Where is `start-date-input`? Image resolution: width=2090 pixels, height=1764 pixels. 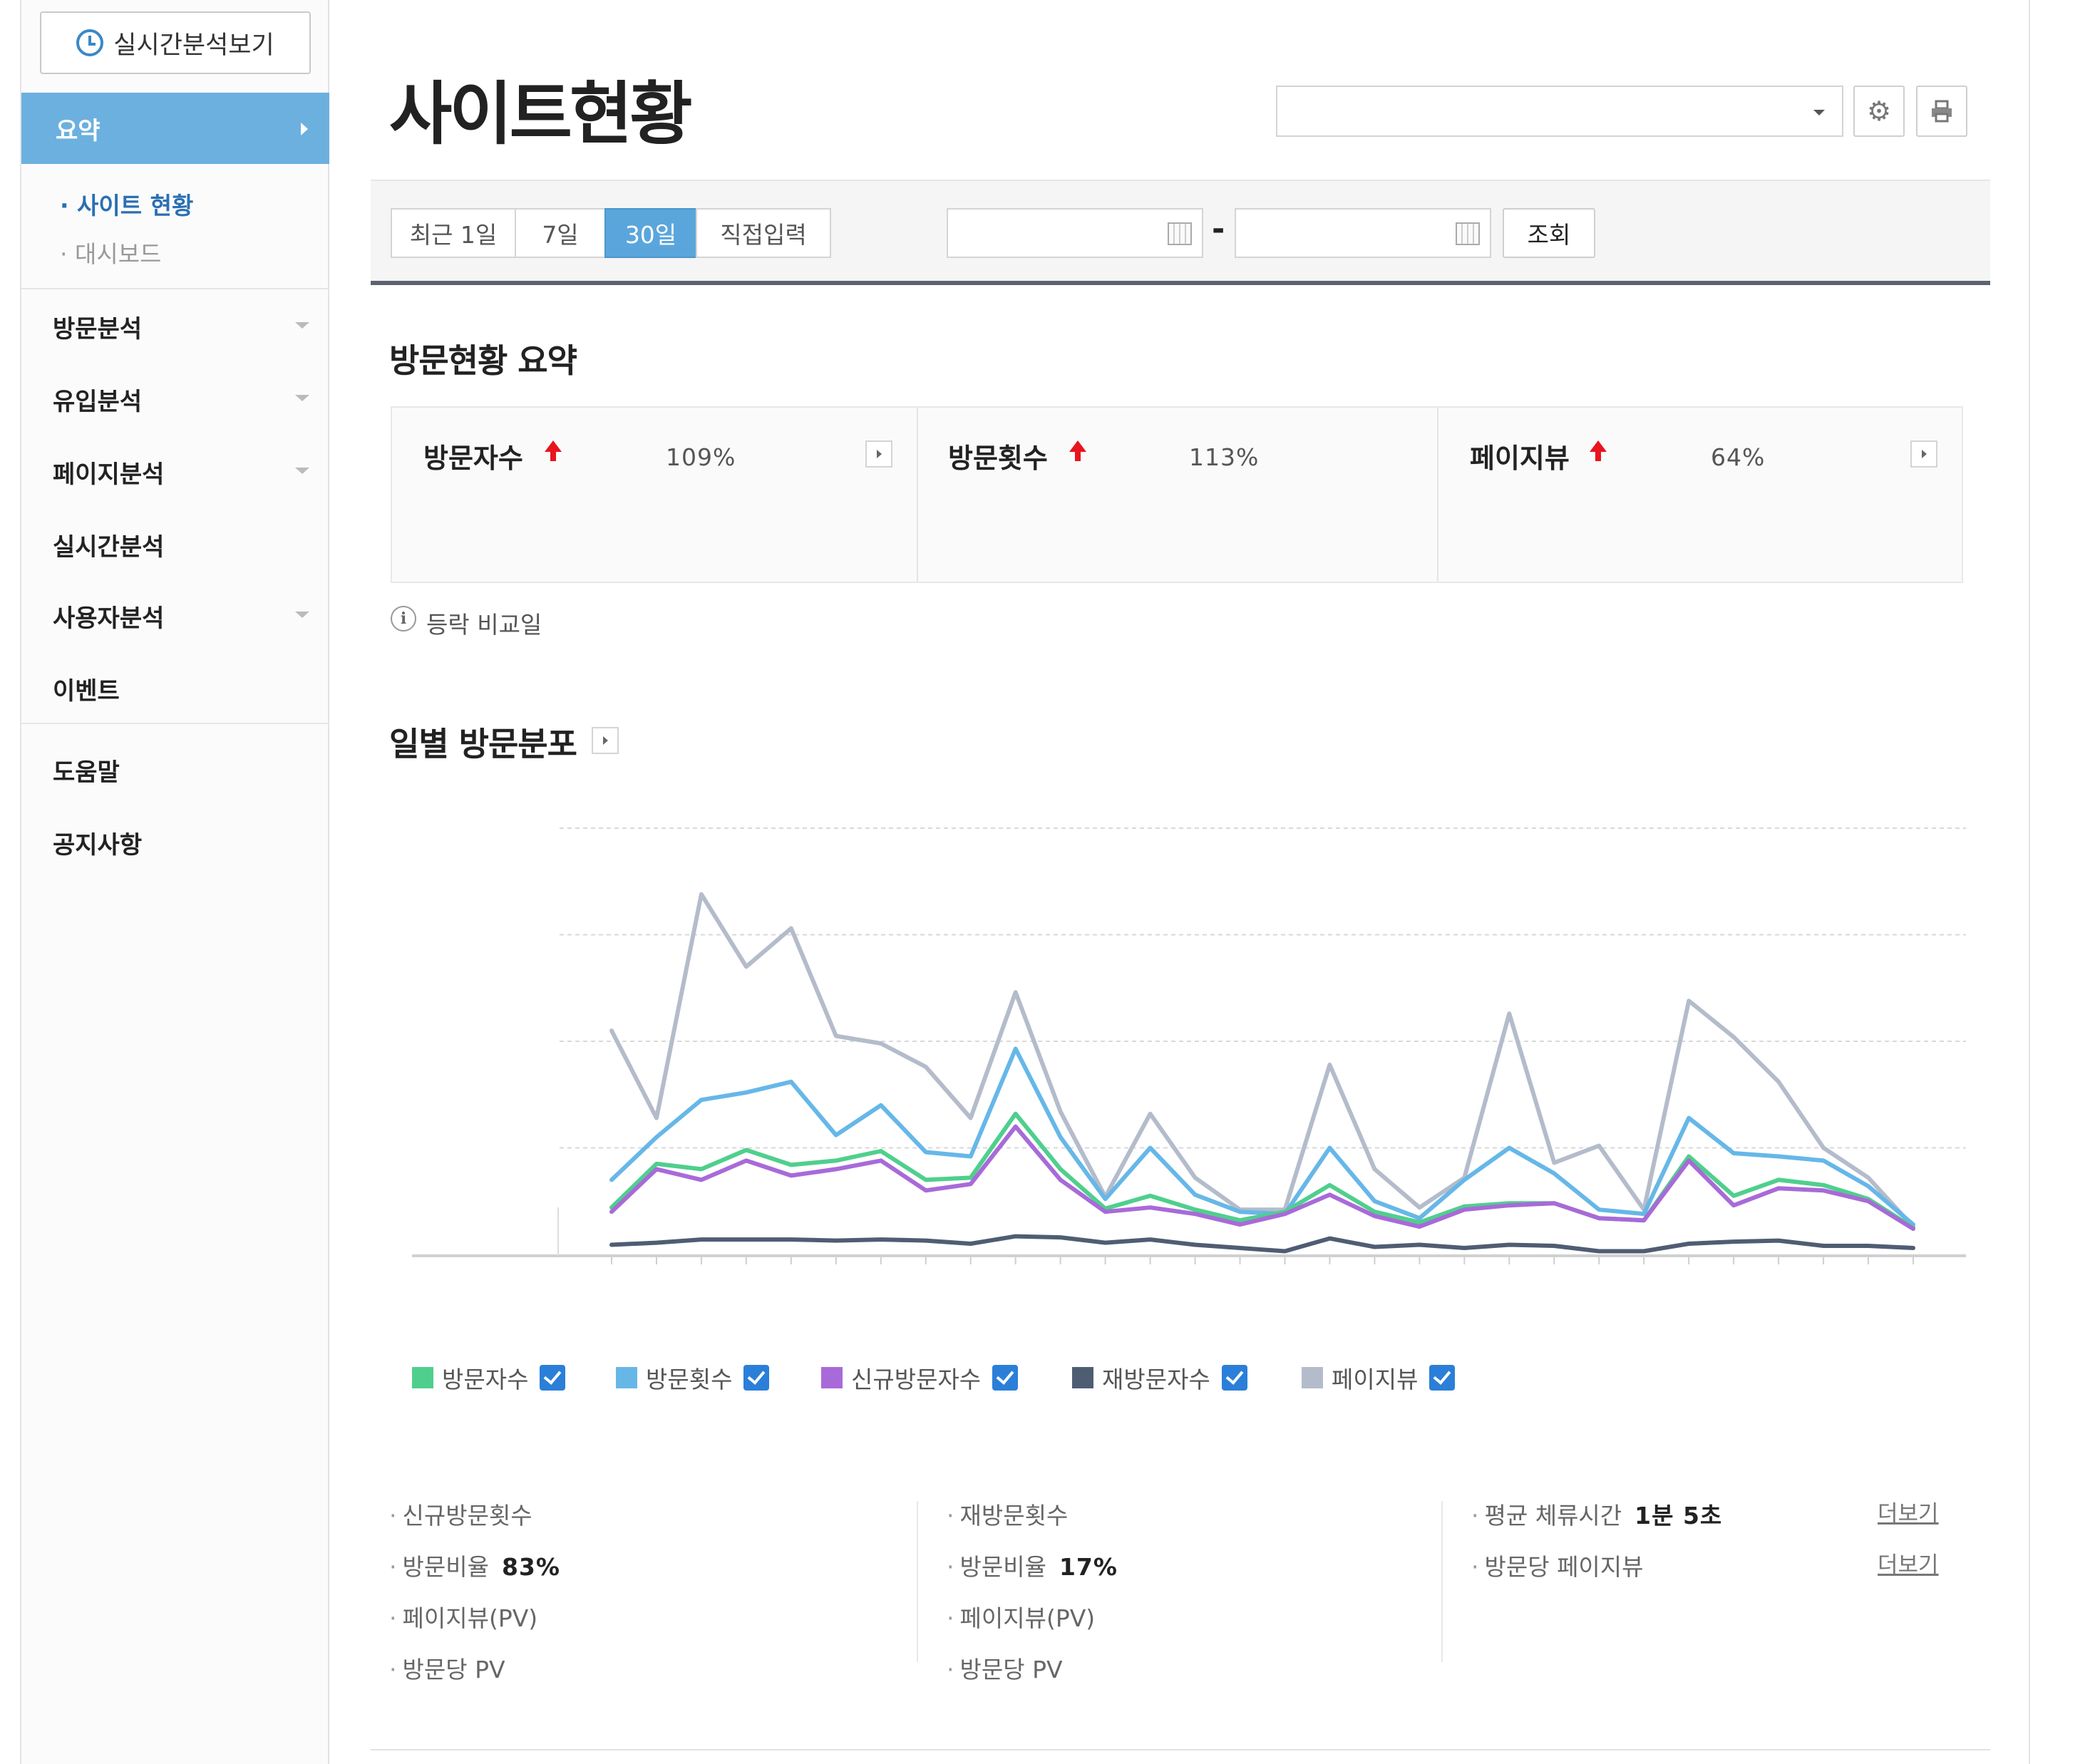
start-date-input is located at coordinates (1075, 233).